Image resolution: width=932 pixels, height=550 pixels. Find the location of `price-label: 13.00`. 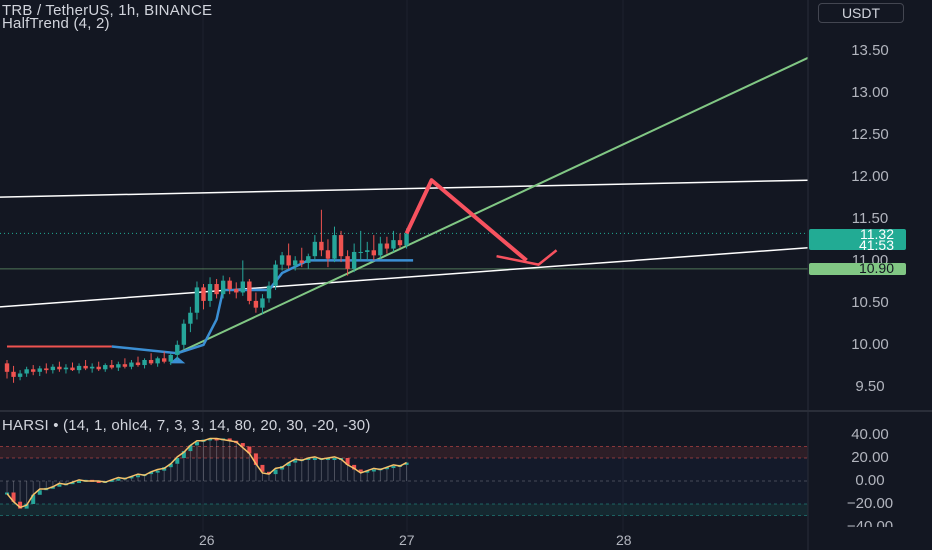

price-label: 13.00 is located at coordinates (870, 92).